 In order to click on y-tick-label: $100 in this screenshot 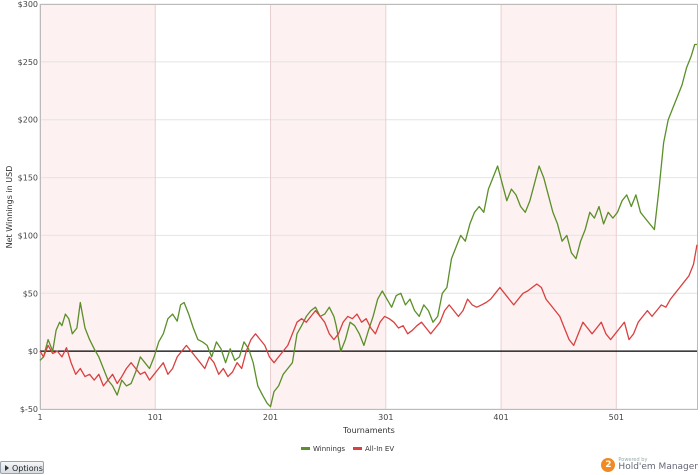, I will do `click(28, 235)`.